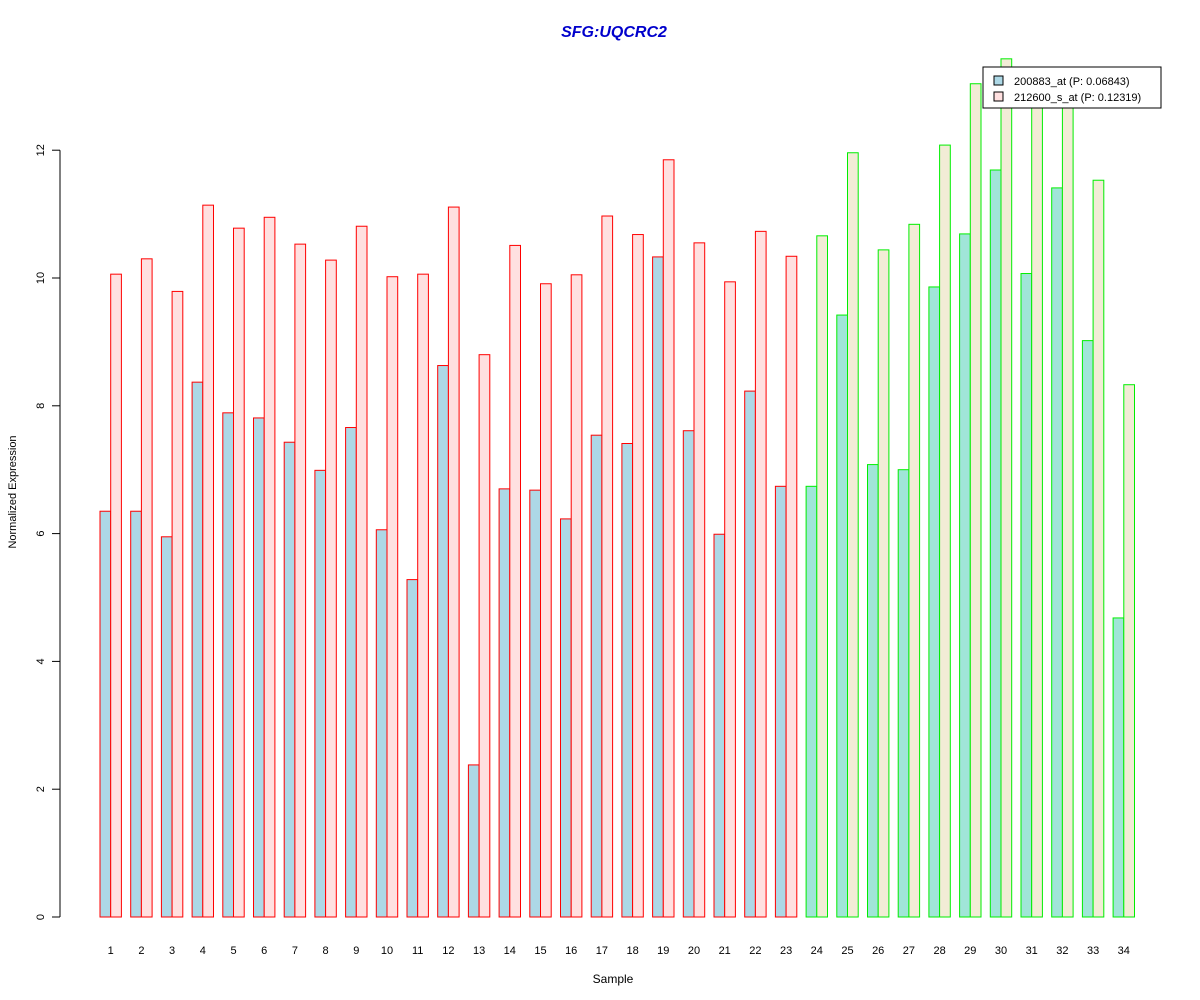  What do you see at coordinates (970, 951) in the screenshot?
I see `x-tick-label: 29` at bounding box center [970, 951].